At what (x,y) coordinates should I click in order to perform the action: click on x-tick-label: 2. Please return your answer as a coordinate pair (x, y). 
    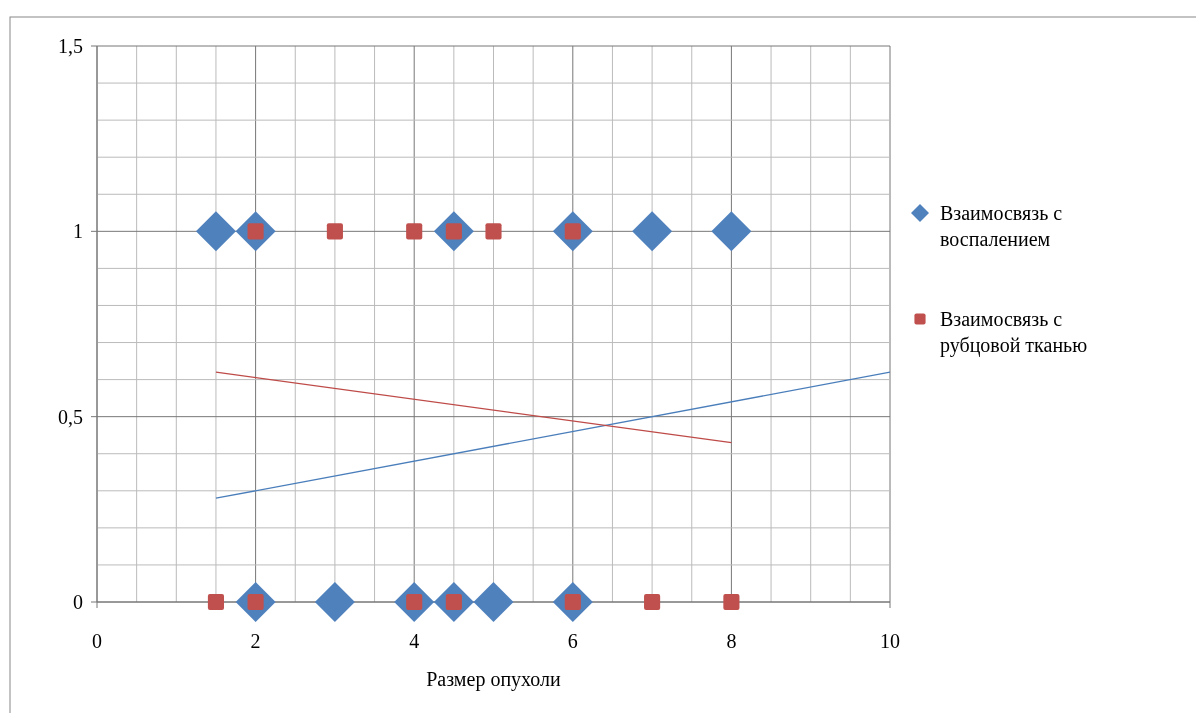
    Looking at the image, I should click on (255, 641).